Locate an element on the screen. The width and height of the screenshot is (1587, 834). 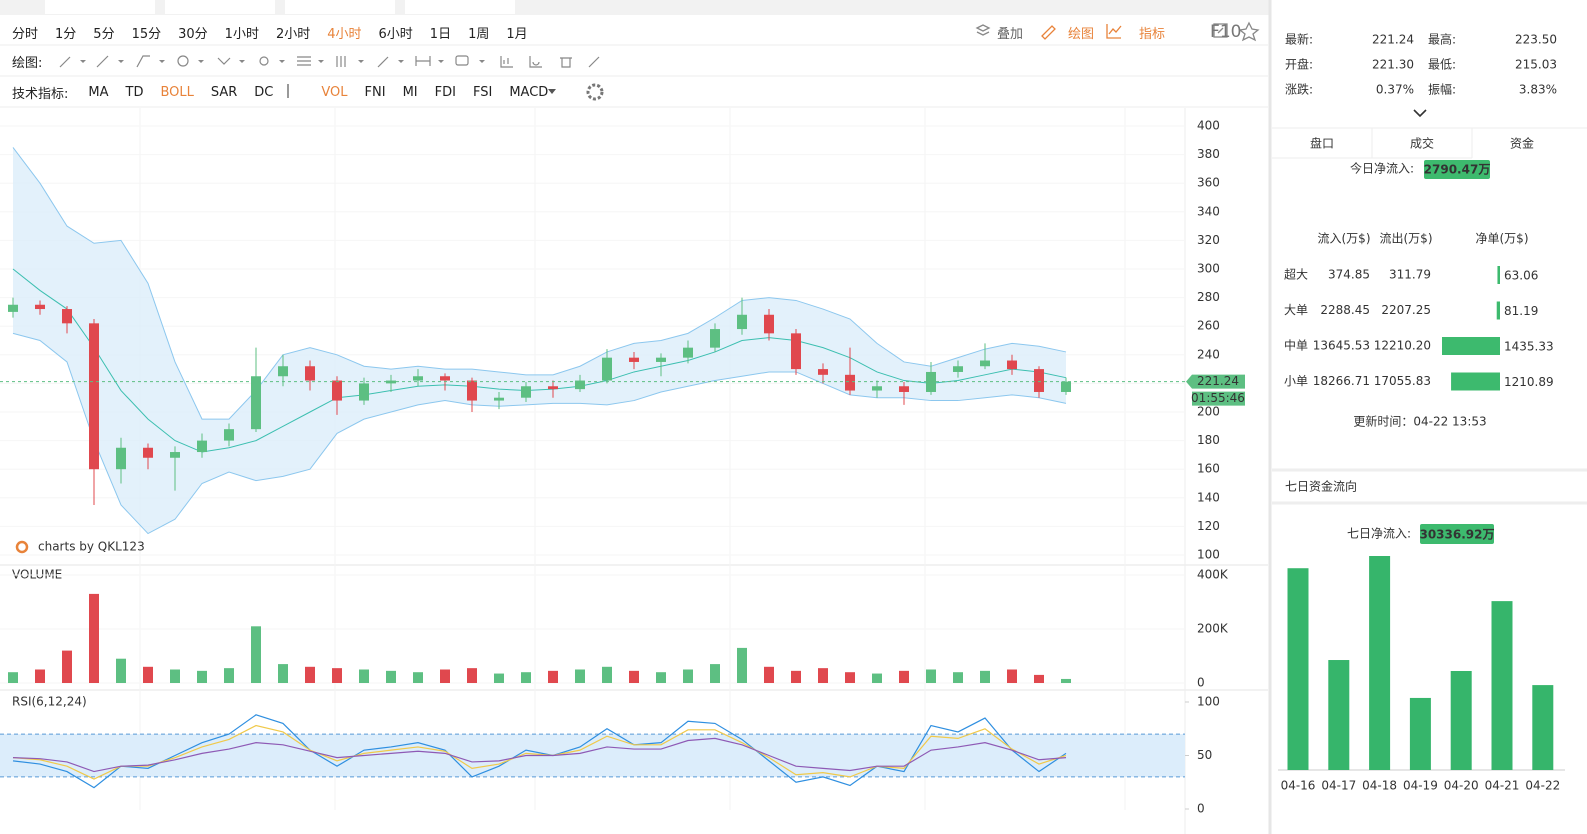
settings-icon is located at coordinates (595, 92).